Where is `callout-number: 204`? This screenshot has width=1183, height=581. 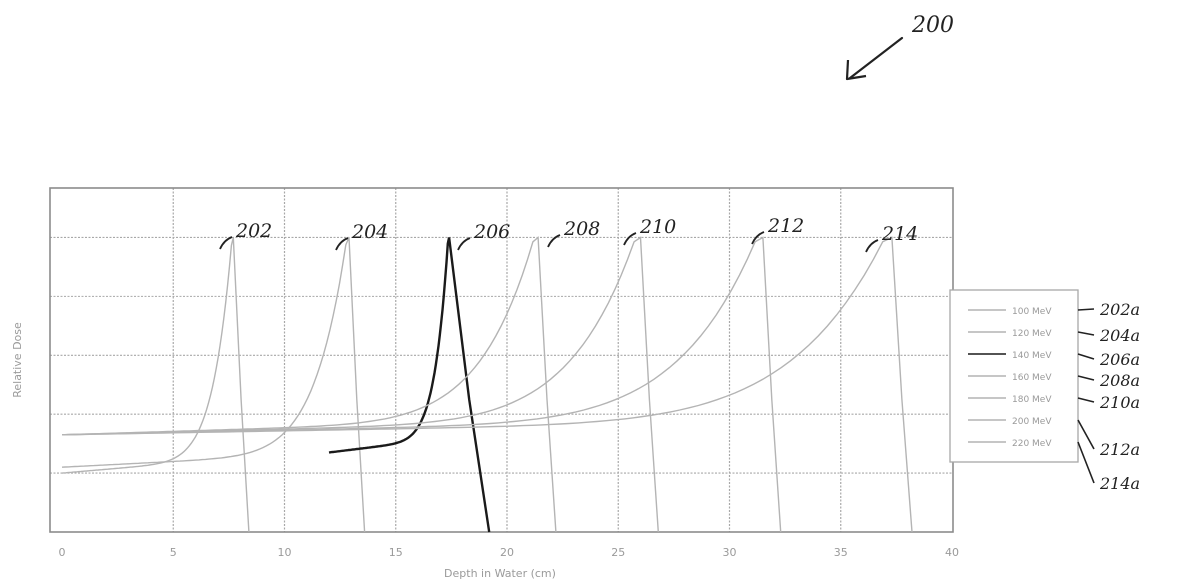
callout-number: 204 is located at coordinates (369, 232).